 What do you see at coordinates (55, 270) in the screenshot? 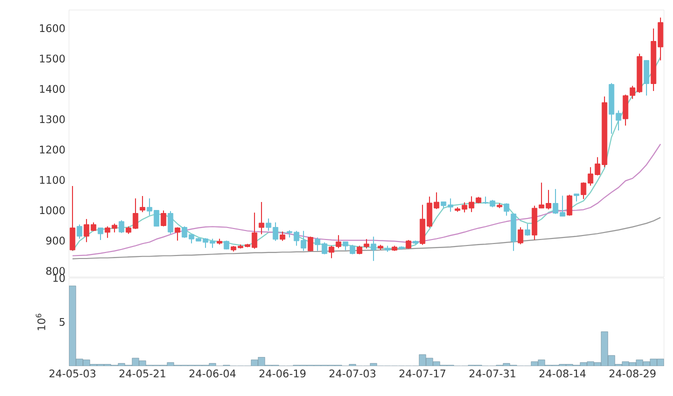
I see `y-tick-label: 800` at bounding box center [55, 270].